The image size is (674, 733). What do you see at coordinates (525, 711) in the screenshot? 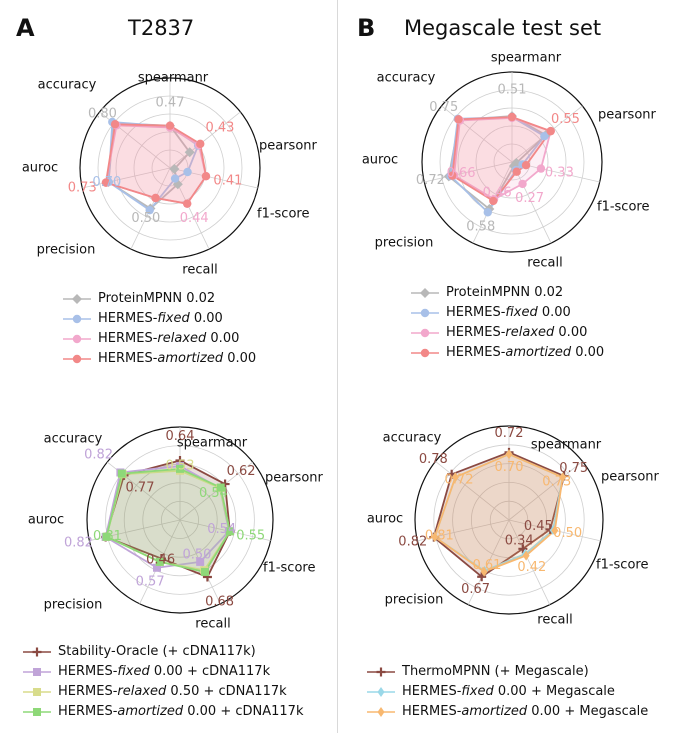
I see `legend-label: HERMES-amortized 0.00 + Megascale` at bounding box center [525, 711].